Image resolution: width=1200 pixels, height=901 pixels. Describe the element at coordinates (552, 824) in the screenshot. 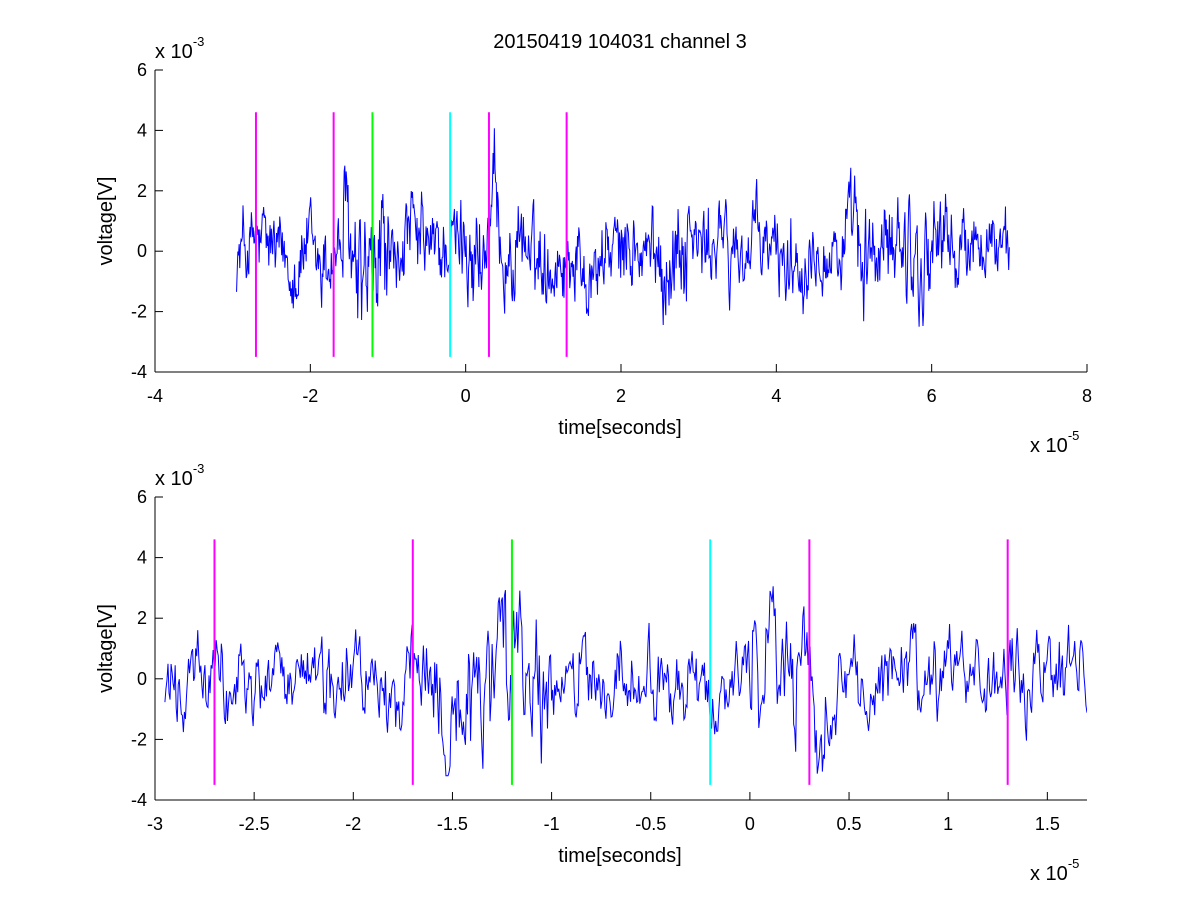

I see `x-tick-label: -1` at that location.